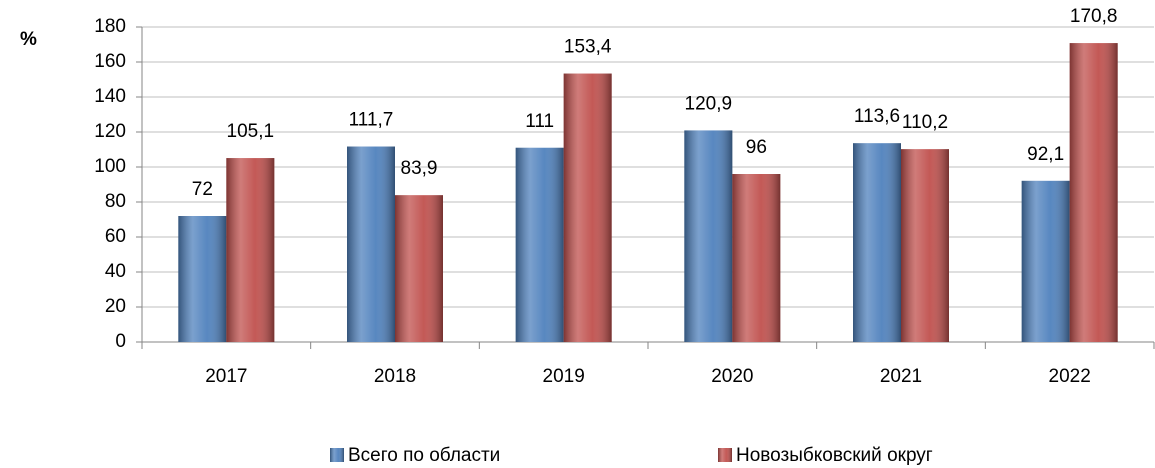  I want to click on legend-label: Всего по области, so click(424, 455).